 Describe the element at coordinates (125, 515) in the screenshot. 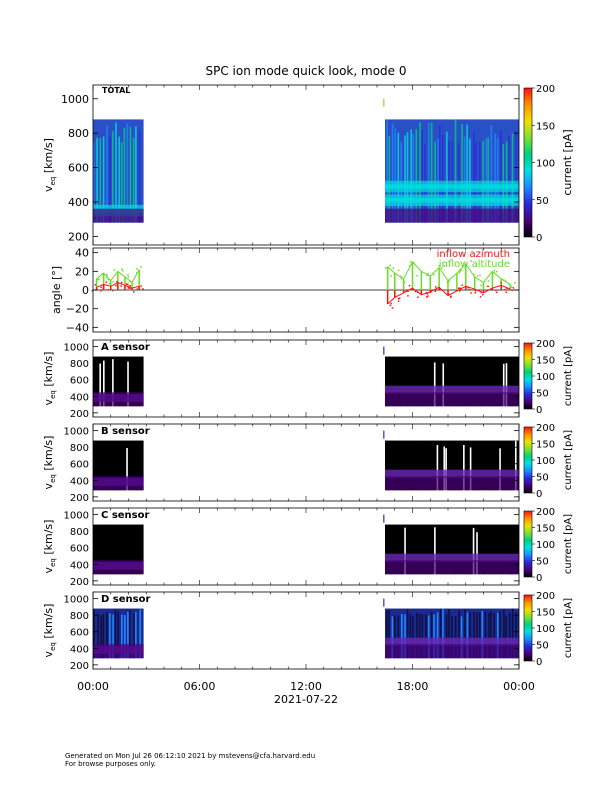

I see `panel-label: C sensor` at that location.